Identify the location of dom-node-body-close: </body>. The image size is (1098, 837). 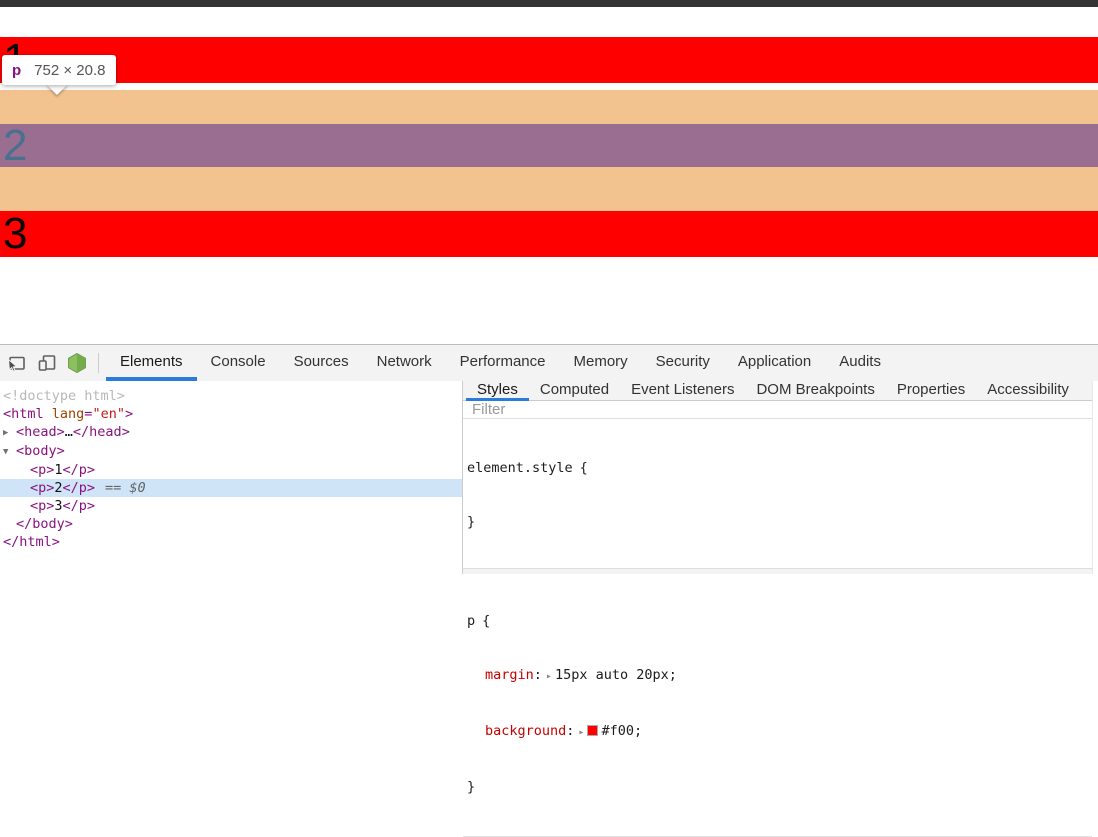
(44, 524).